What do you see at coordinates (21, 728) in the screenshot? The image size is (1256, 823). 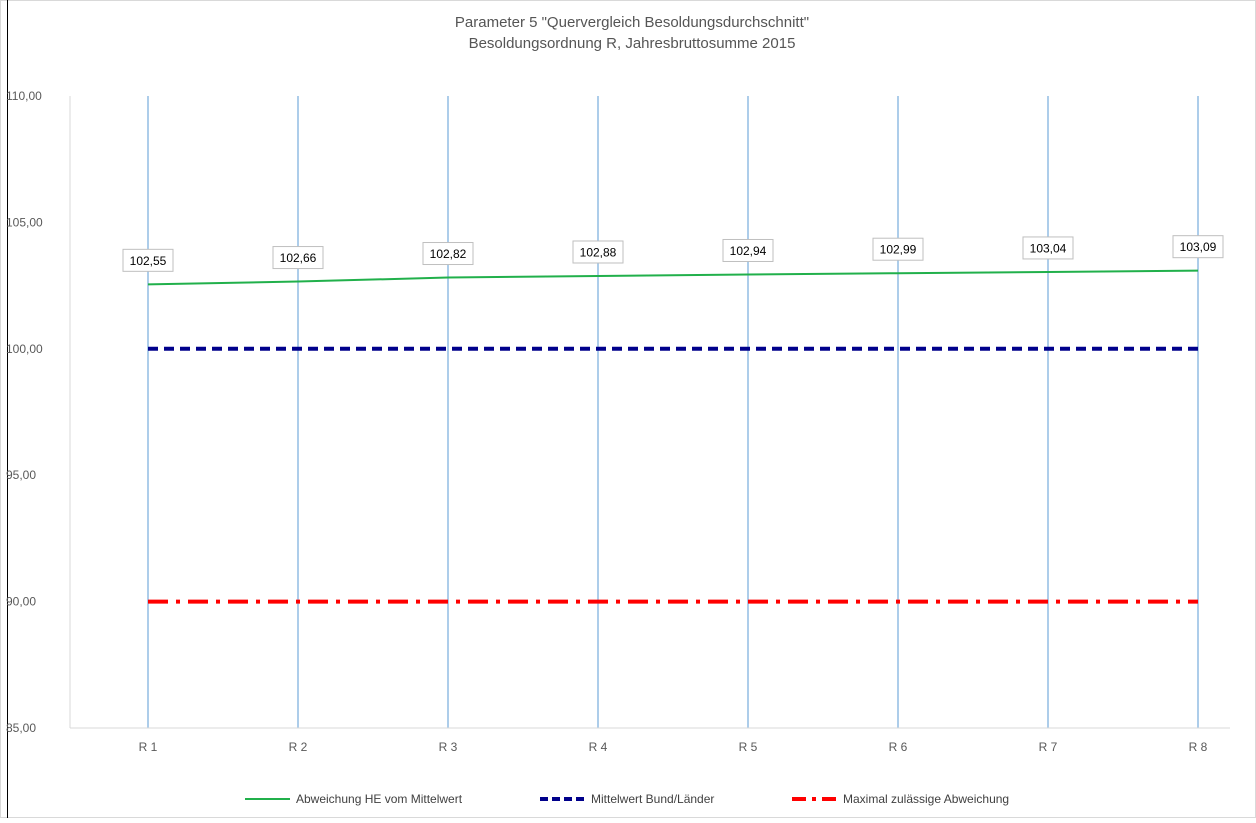 I see `y-tick-label: 85,00` at bounding box center [21, 728].